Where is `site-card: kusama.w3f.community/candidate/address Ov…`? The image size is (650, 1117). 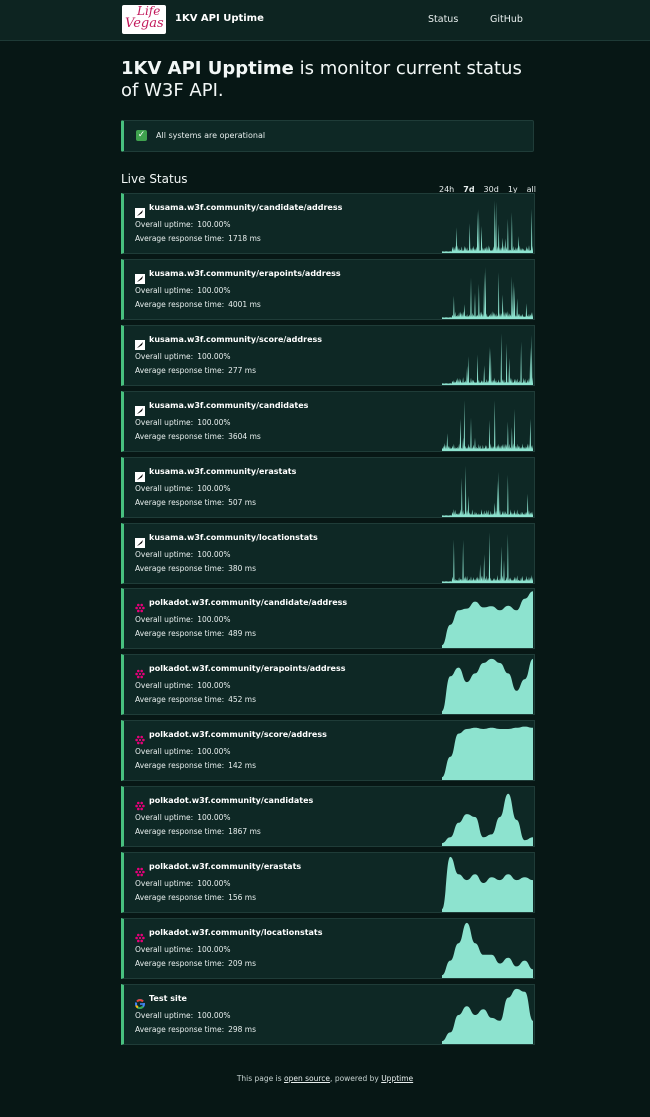
site-card: kusama.w3f.community/candidate/address Ov… is located at coordinates (328, 223).